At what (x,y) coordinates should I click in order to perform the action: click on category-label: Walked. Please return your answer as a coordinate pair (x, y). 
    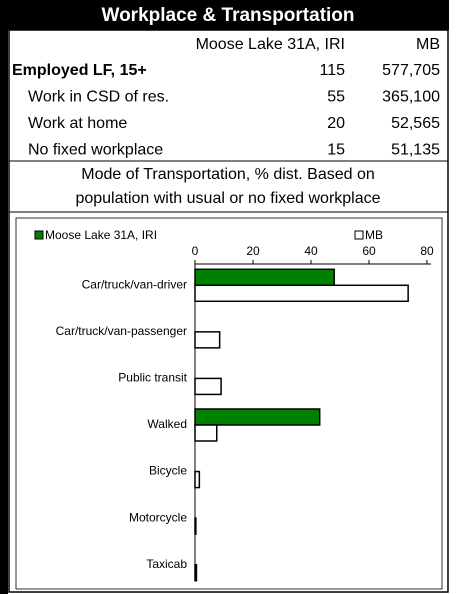
    Looking at the image, I should click on (167, 424).